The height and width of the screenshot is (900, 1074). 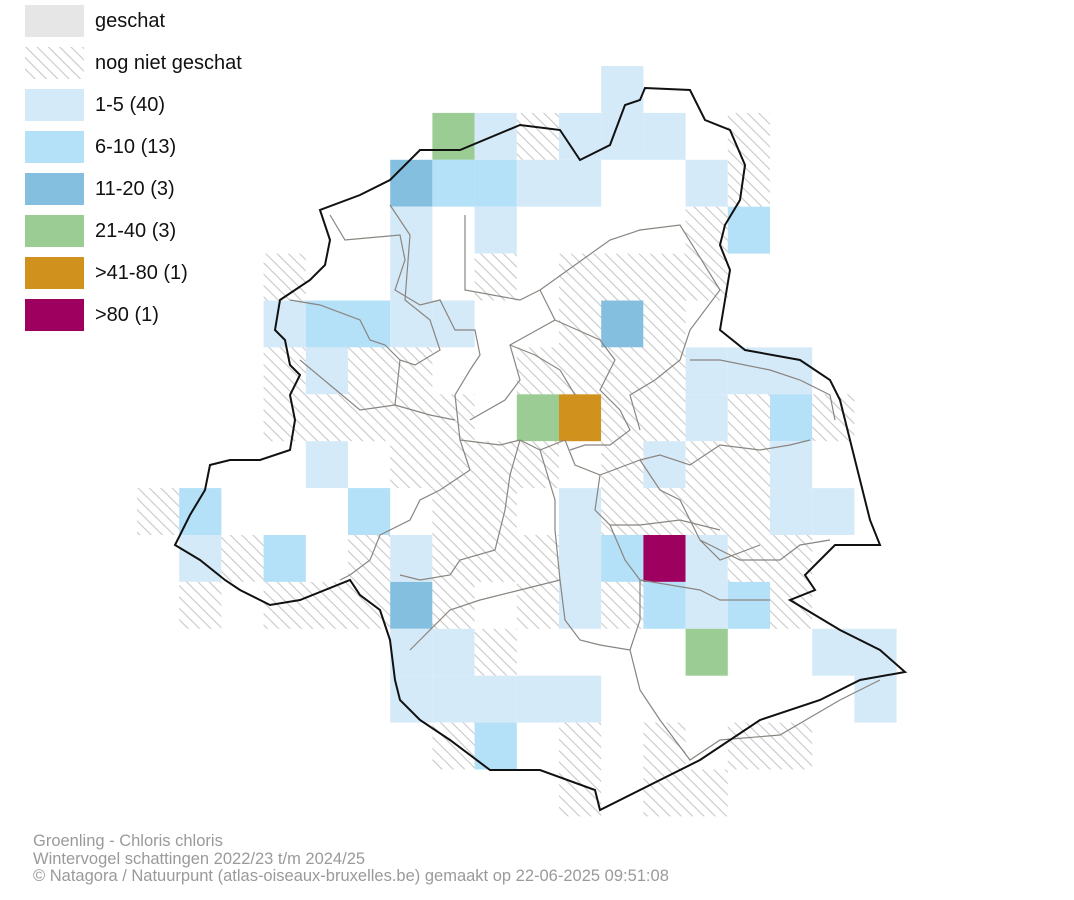 What do you see at coordinates (127, 315) in the screenshot?
I see `legend-label: >80 (1)` at bounding box center [127, 315].